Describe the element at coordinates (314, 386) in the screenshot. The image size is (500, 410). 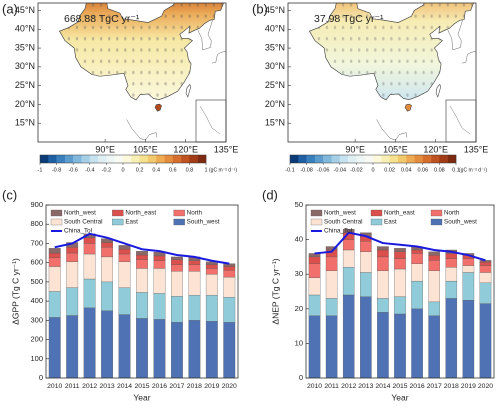
I see `x-tick-label: 2010` at that location.